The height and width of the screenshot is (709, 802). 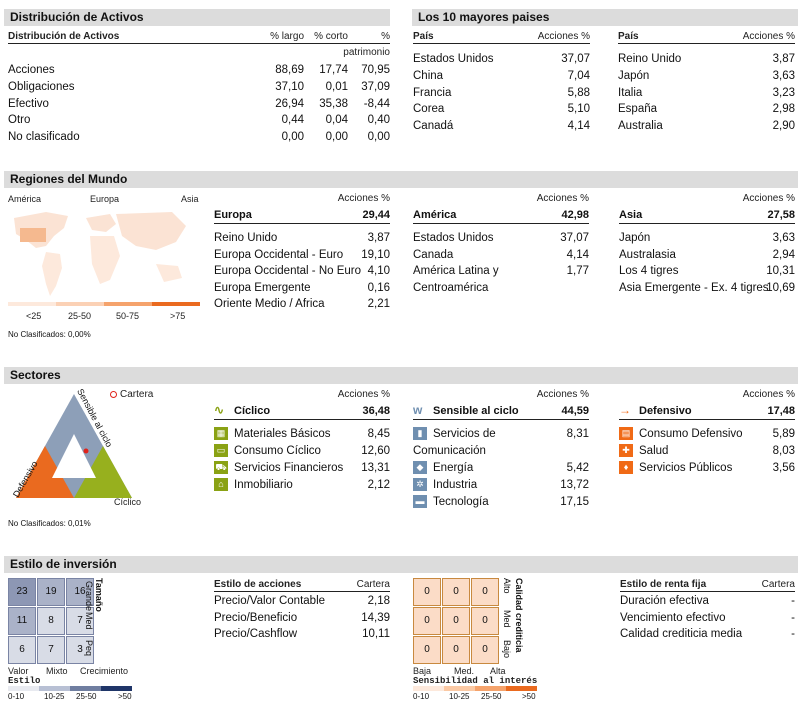 What do you see at coordinates (270, 601) in the screenshot?
I see `equity-table-name: Precio/Valor Contable` at bounding box center [270, 601].